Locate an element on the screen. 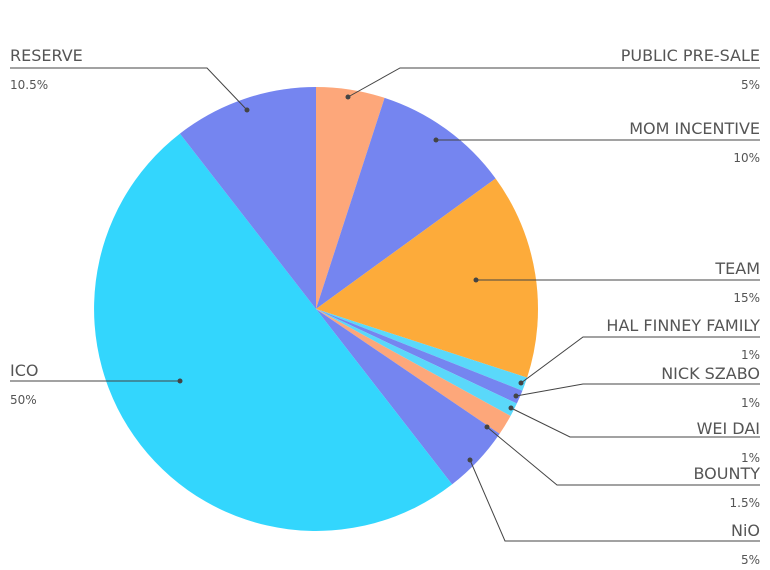 The image size is (770, 570). slice-value: 1.5% is located at coordinates (745, 503).